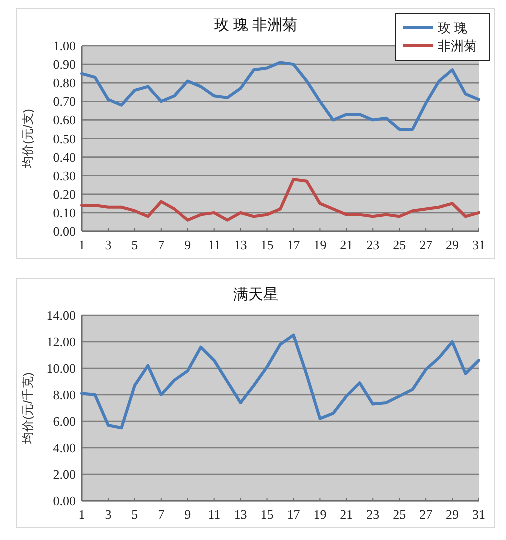 This screenshot has height=540, width=506. Describe the element at coordinates (64, 138) in the screenshot. I see `y-tick-label: 0.50` at that location.